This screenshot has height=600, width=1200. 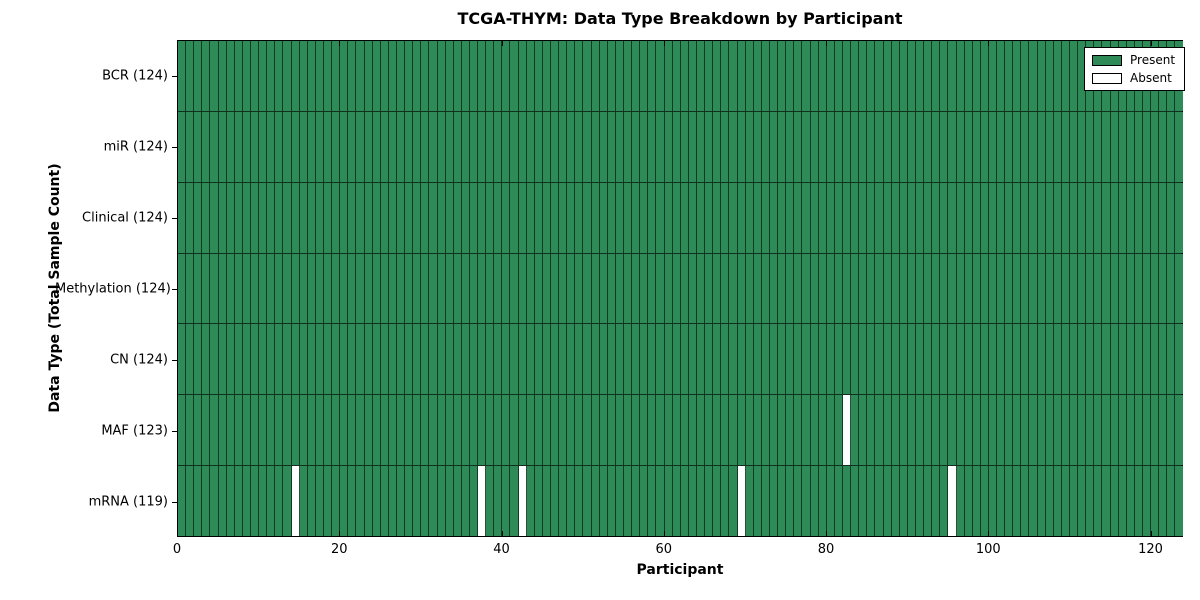 What do you see at coordinates (135, 75) in the screenshot?
I see `y-tick-label-BCR: BCR (124)` at bounding box center [135, 75].